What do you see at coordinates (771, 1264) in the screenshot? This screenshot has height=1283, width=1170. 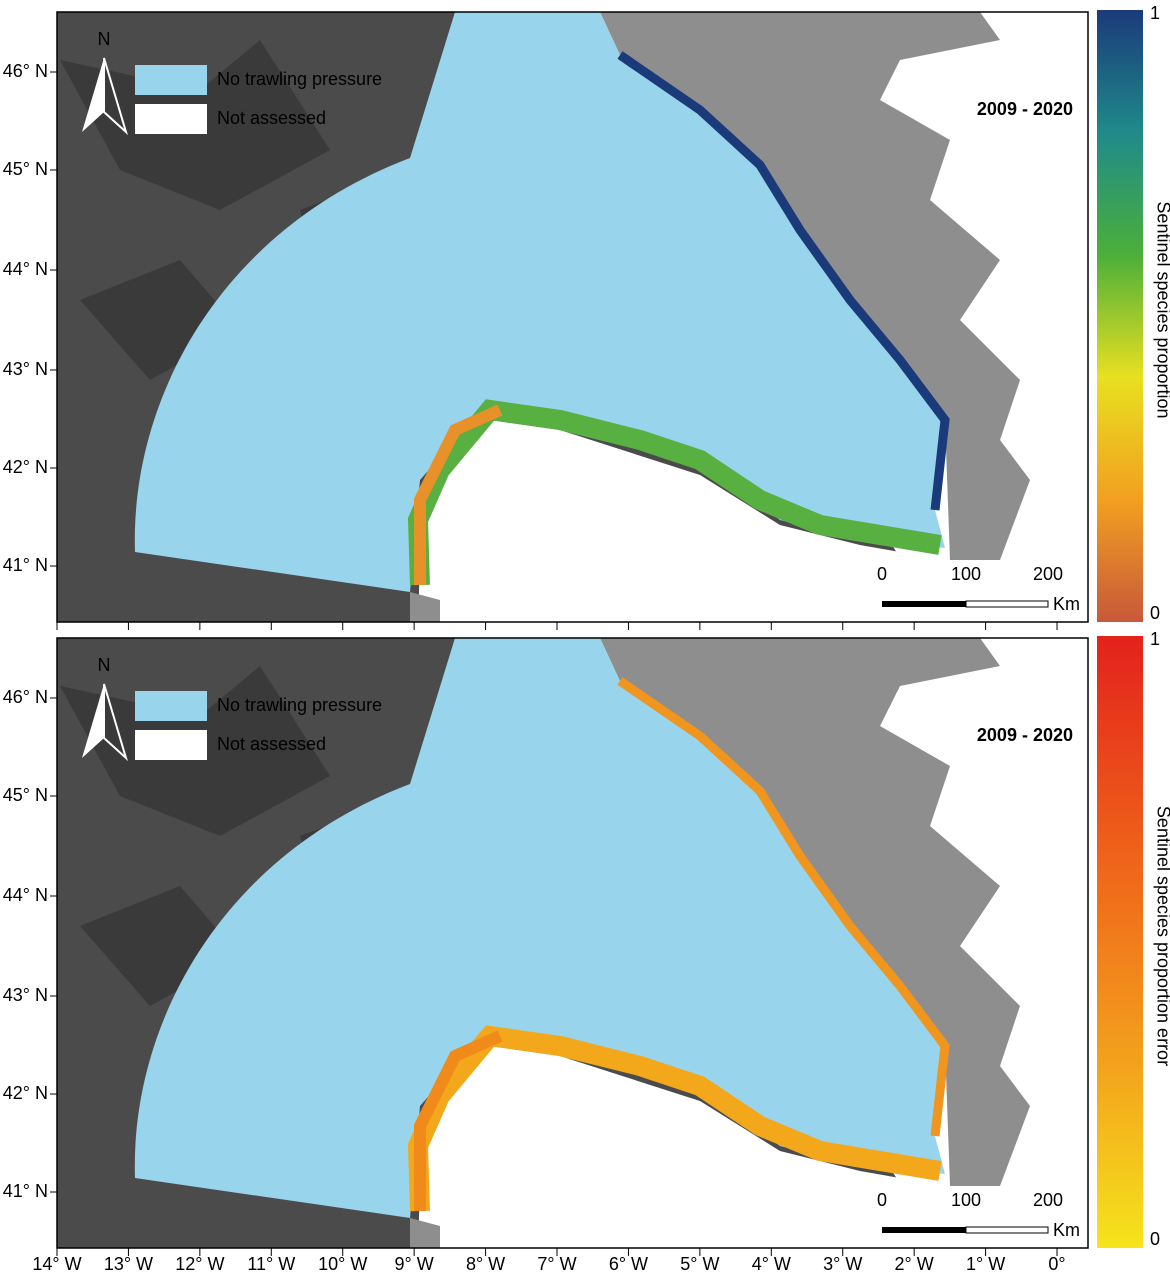 I see `lon-label: 4° W` at bounding box center [771, 1264].